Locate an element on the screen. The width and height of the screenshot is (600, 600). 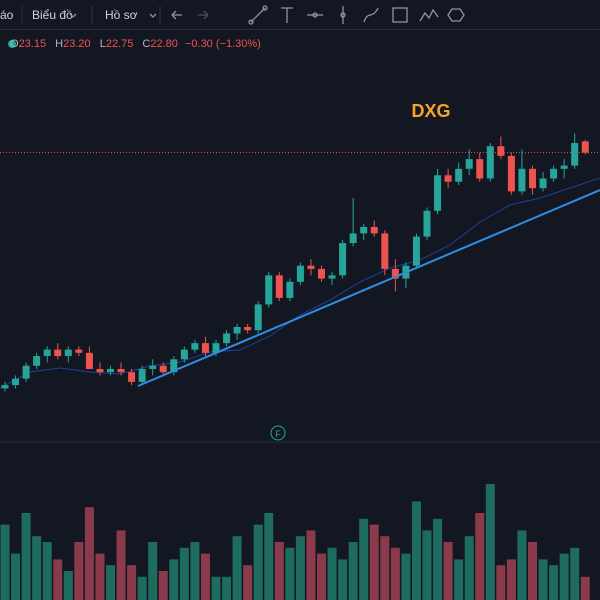
redo is located at coordinates (203, 15).